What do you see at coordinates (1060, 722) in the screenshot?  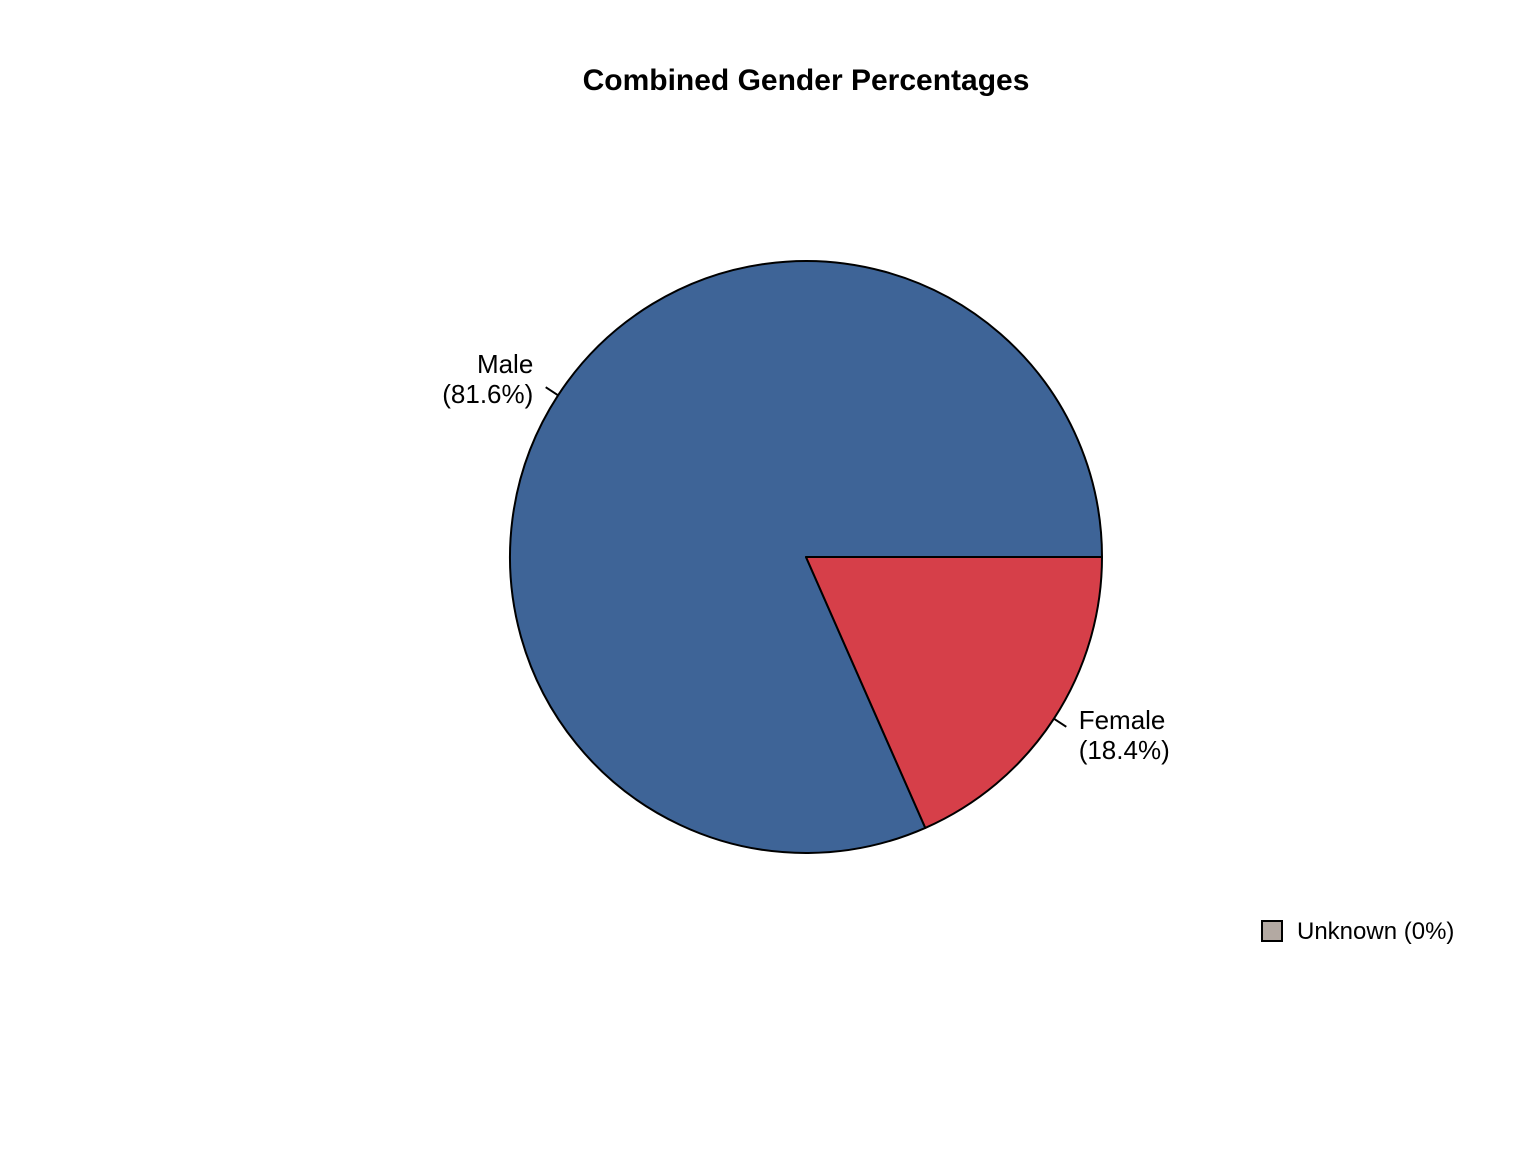 I see `label-leader-female` at bounding box center [1060, 722].